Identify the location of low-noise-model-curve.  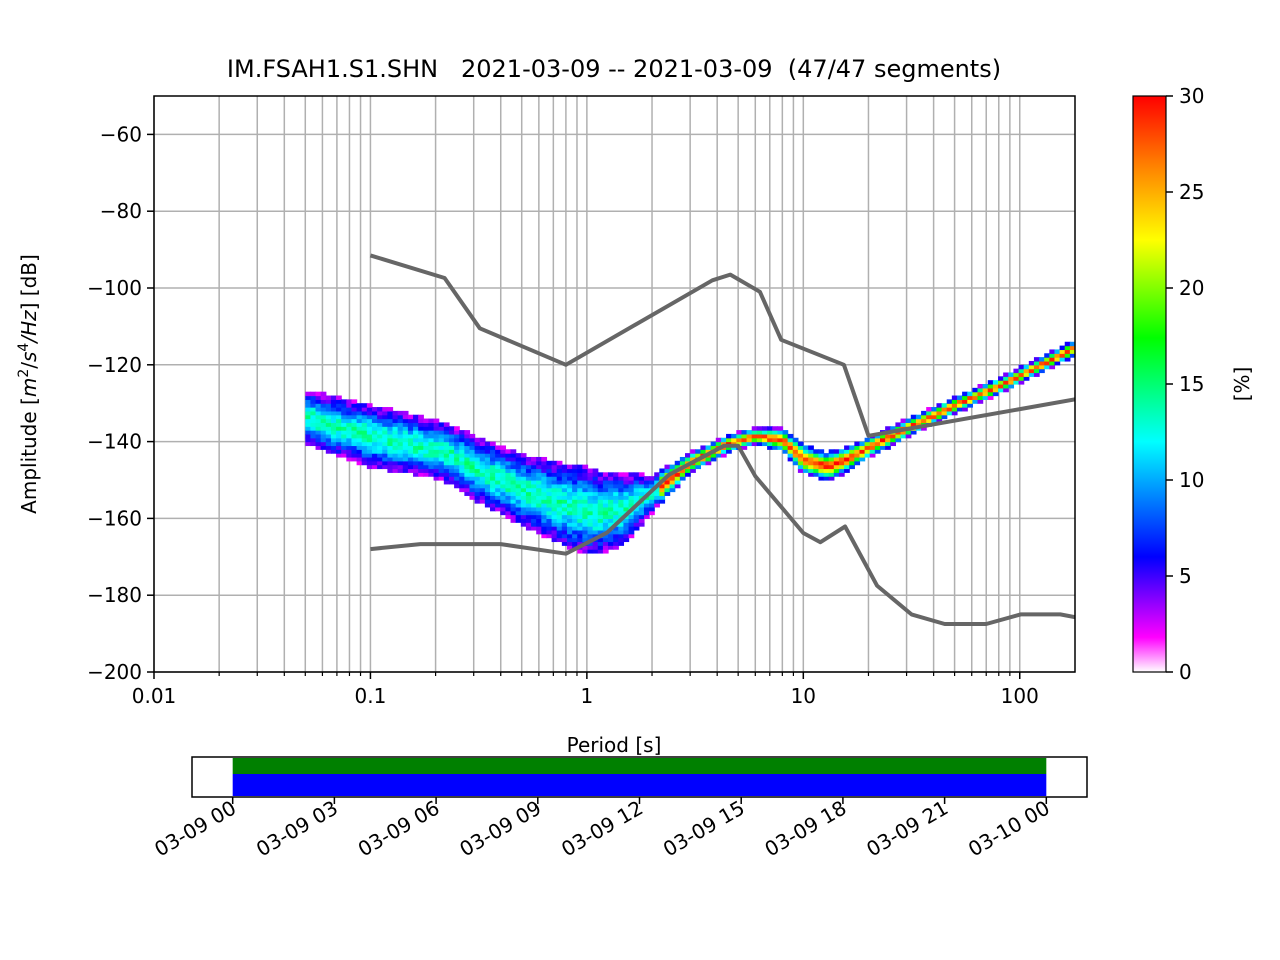
(722, 534).